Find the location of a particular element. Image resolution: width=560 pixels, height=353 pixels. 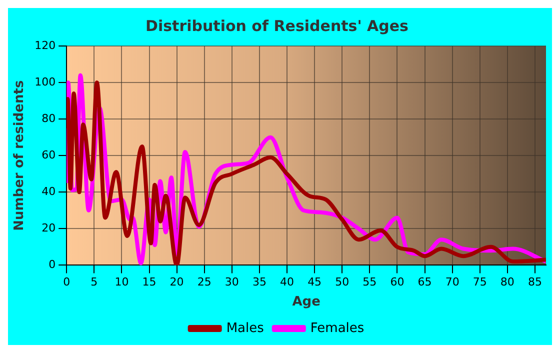

x-tick-label: 65 is located at coordinates (425, 282).